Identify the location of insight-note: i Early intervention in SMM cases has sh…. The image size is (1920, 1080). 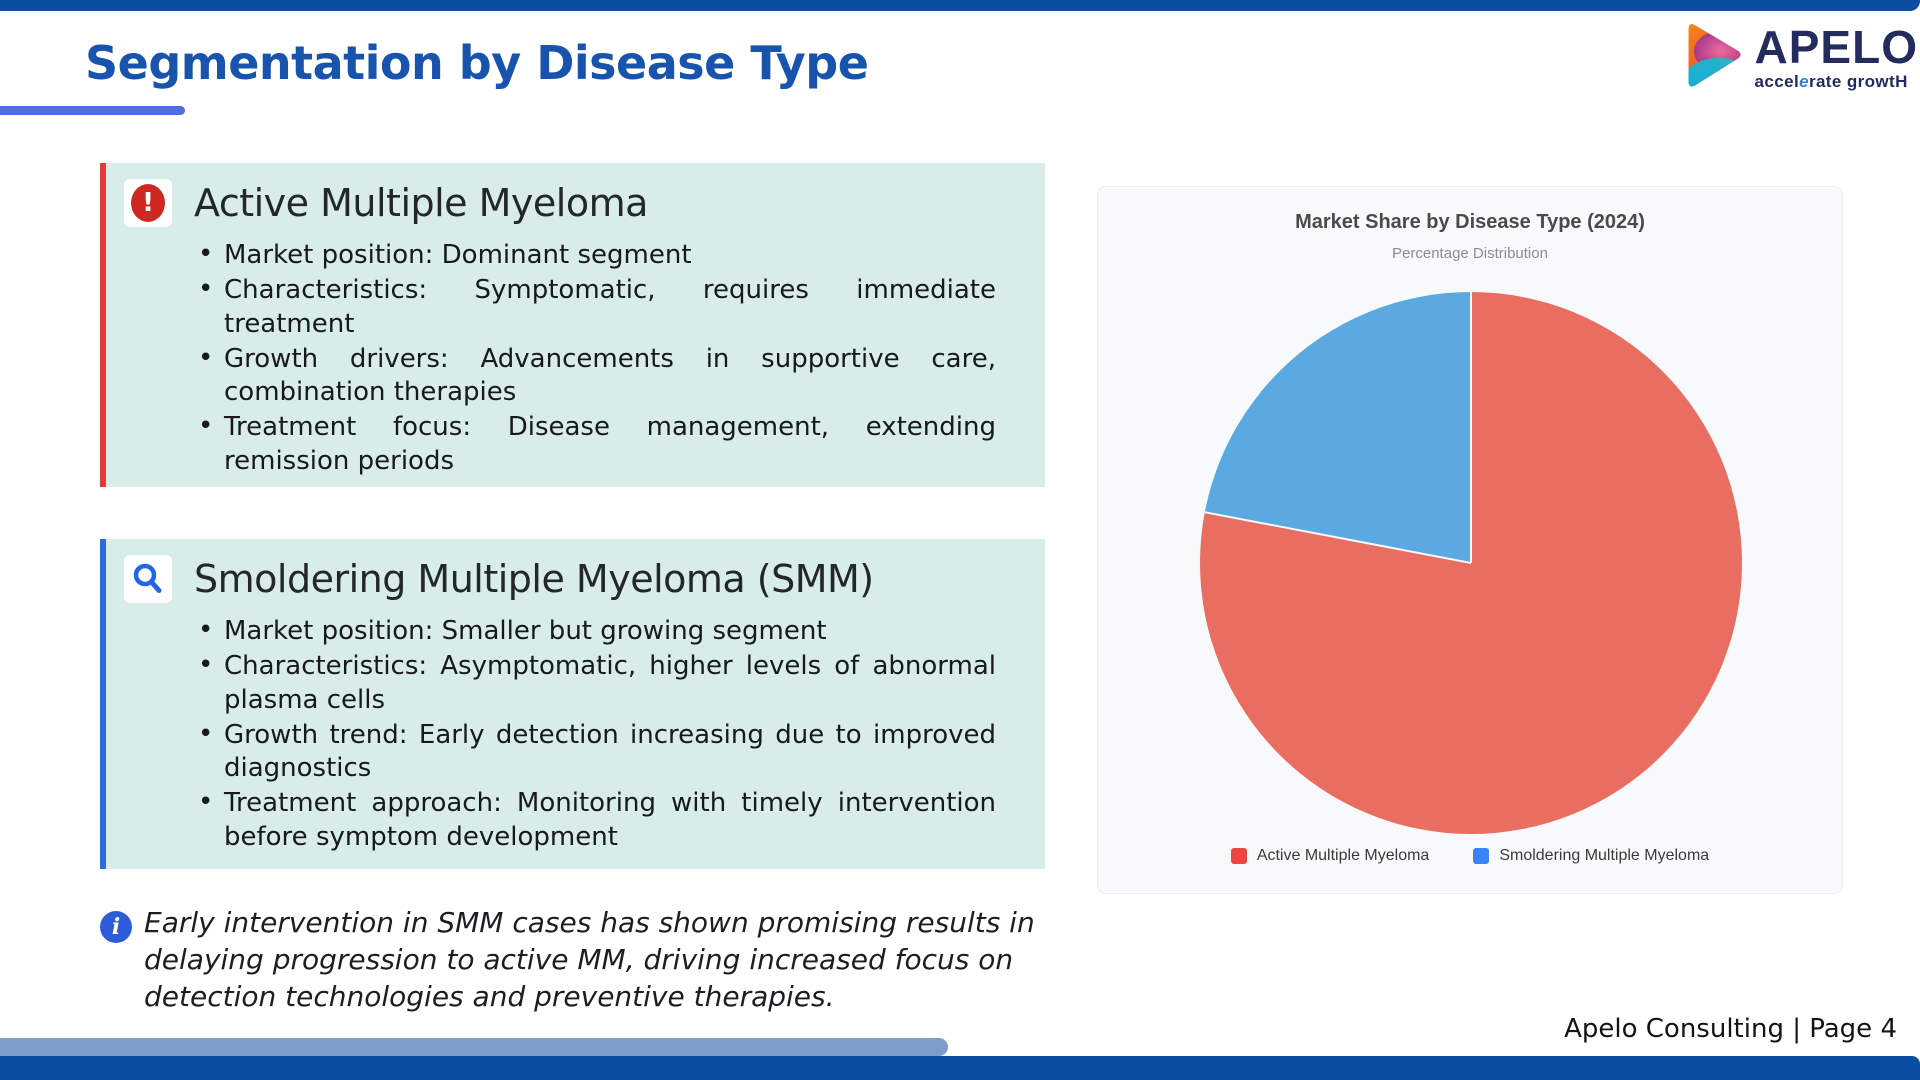
(580, 960).